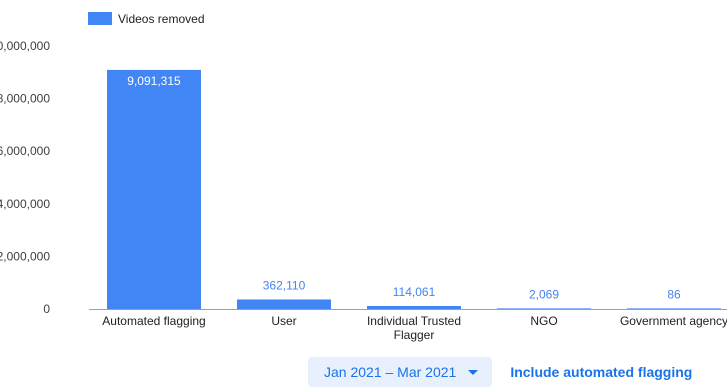 This screenshot has width=727, height=388. What do you see at coordinates (673, 321) in the screenshot?
I see `x-tick-label: Government agency` at bounding box center [673, 321].